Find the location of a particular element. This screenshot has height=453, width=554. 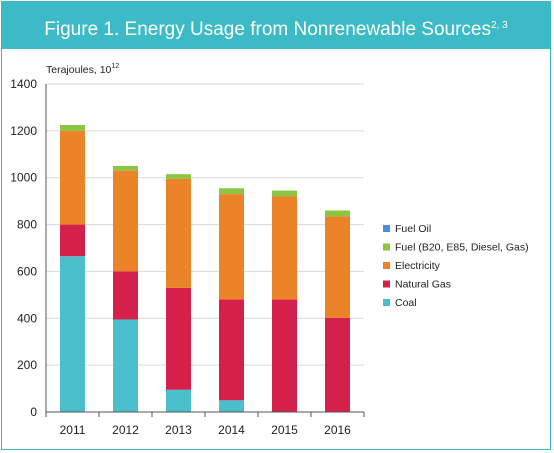

bar-segment-electricity-2014 is located at coordinates (231, 247).